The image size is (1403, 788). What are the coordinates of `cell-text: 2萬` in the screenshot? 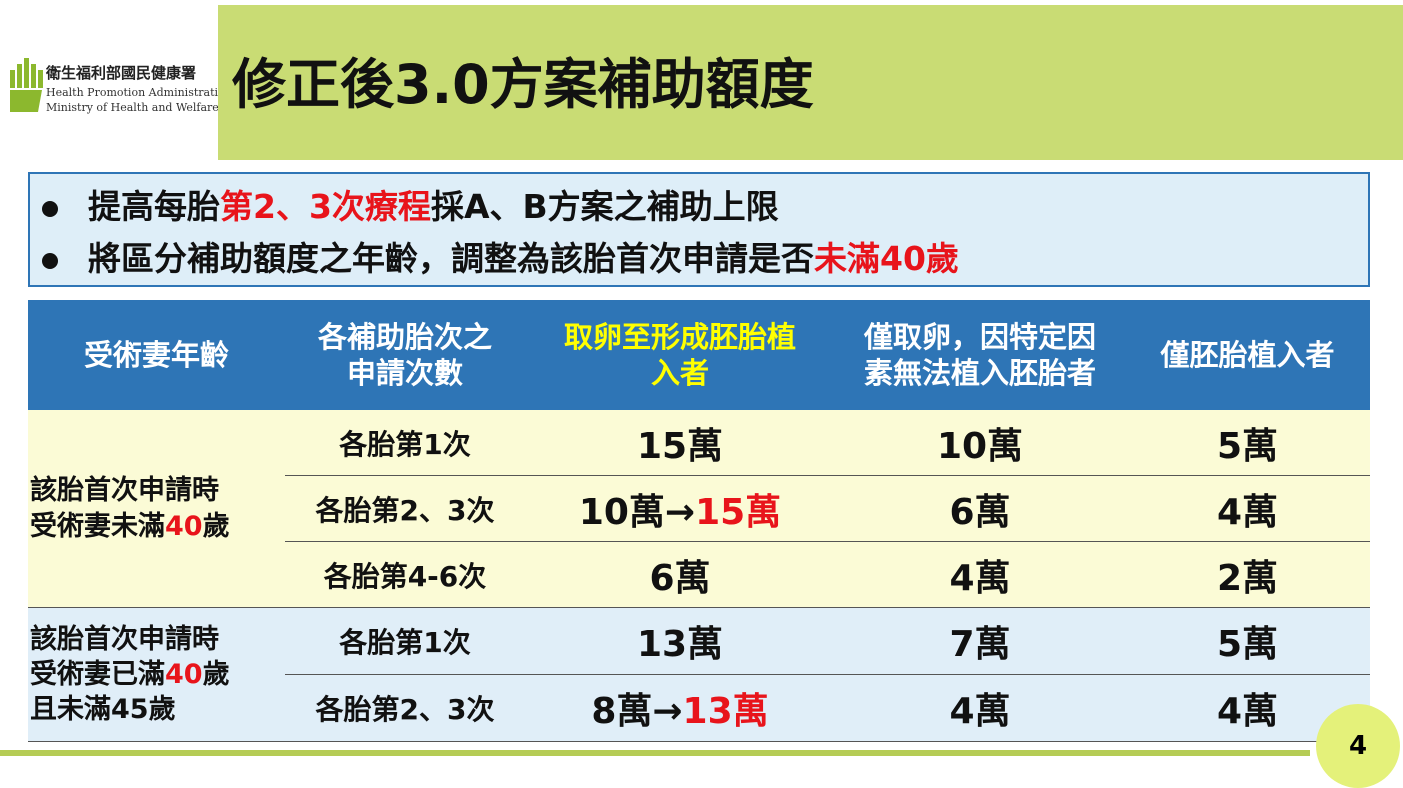 It's located at (1247, 575).